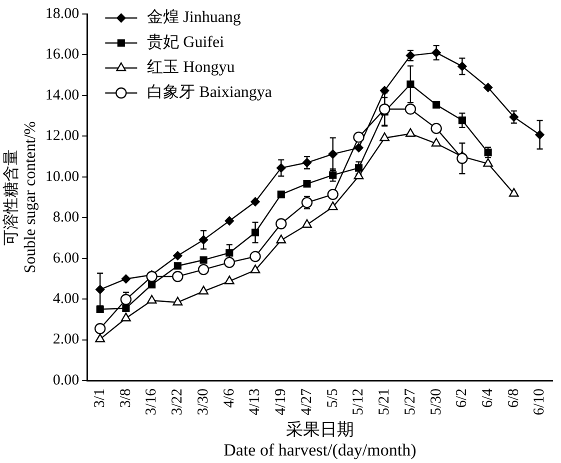  I want to click on x-tick-label: 5/27, so click(410, 402).